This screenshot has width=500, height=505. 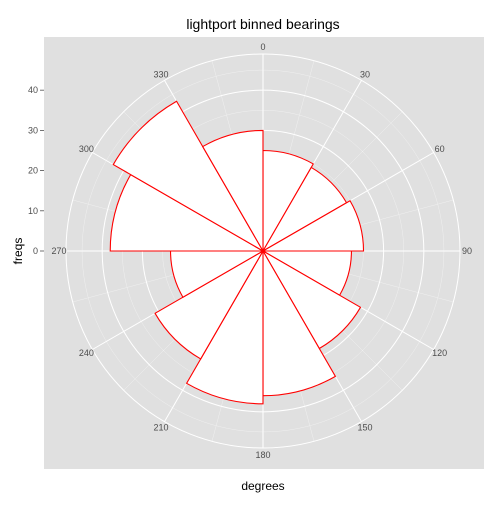 I want to click on radial-tick-label: 0, so click(x=35, y=251).